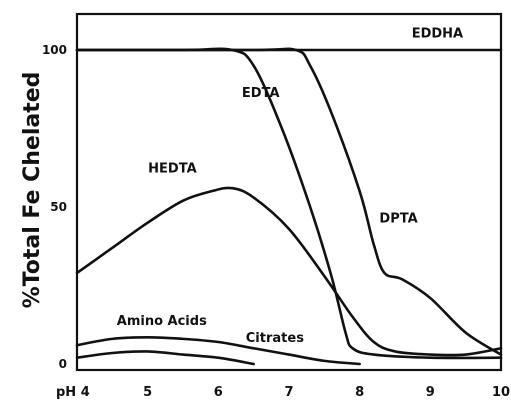 The image size is (511, 412). What do you see at coordinates (283, 392) in the screenshot?
I see `x-tick-labels: pH 4 5 6 7 8 9 10` at bounding box center [283, 392].